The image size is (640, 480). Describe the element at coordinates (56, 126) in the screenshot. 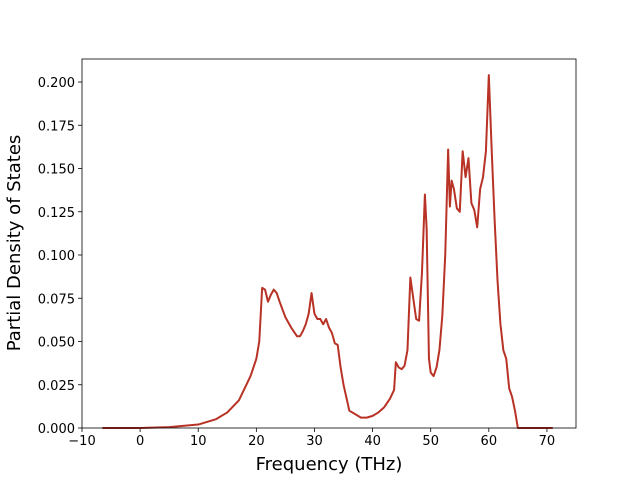

I see `y-tick-label: 0.175` at that location.